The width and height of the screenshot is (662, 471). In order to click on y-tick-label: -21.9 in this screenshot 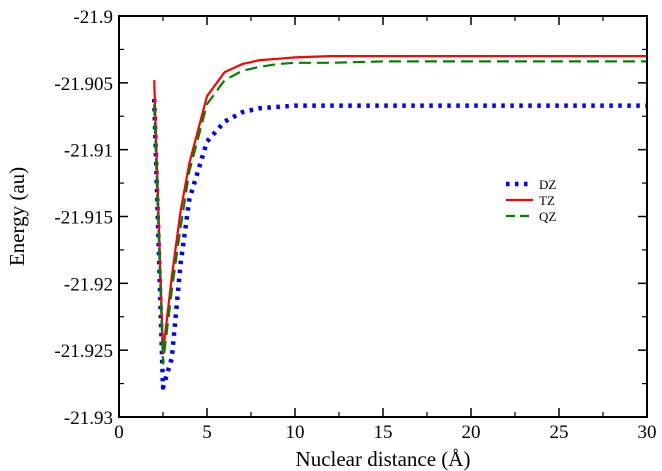, I will do `click(93, 17)`.